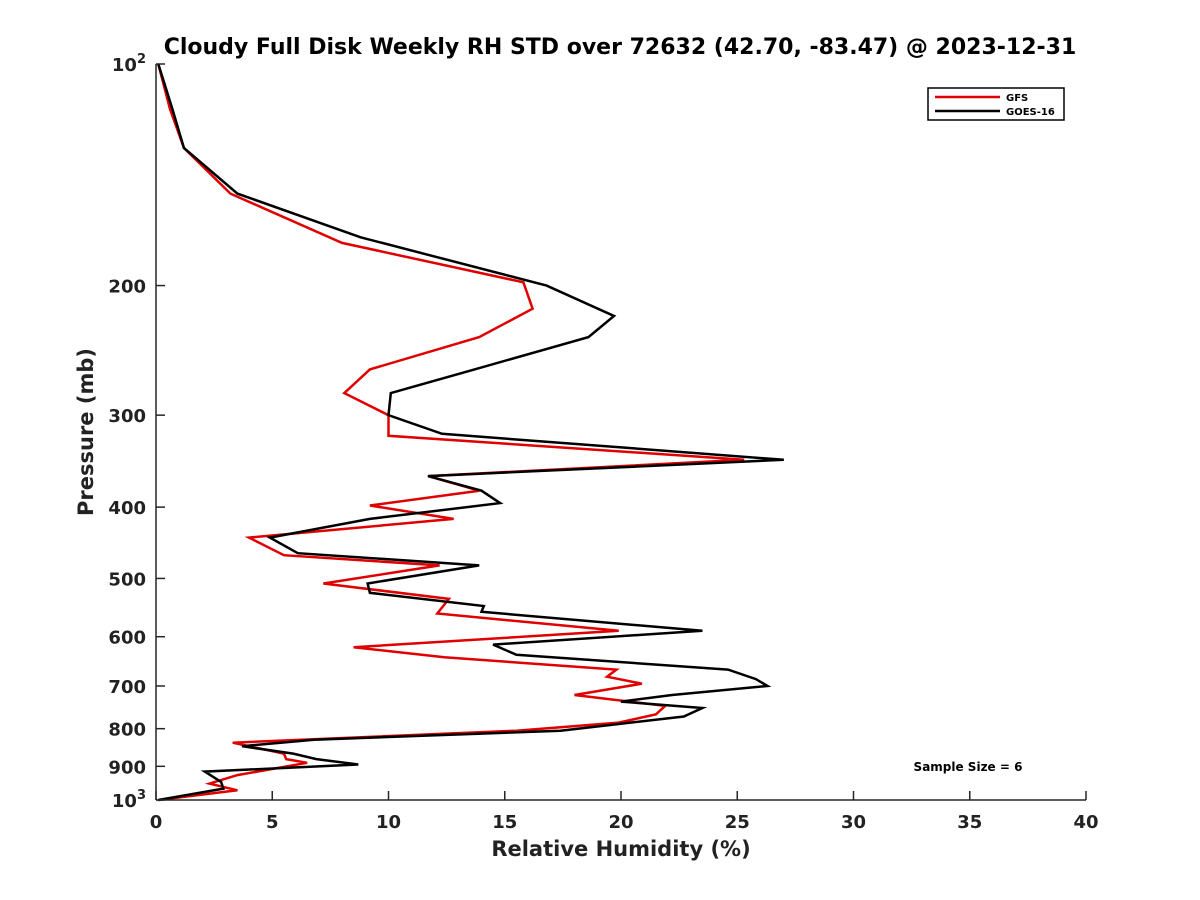  Describe the element at coordinates (620, 822) in the screenshot. I see `x-tick-label: 20` at that location.